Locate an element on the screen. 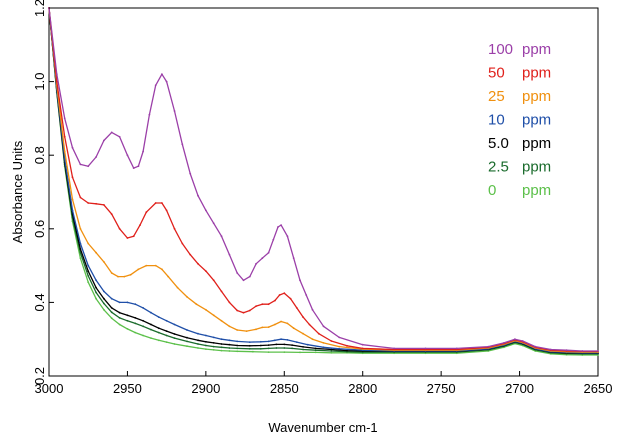  x-tick-label: 2850 is located at coordinates (284, 388).